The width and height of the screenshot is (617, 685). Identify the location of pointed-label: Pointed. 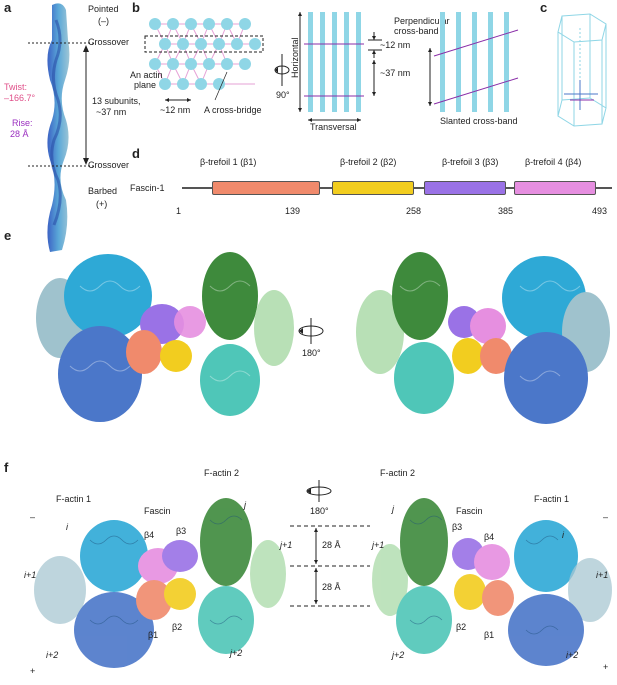
(103, 9).